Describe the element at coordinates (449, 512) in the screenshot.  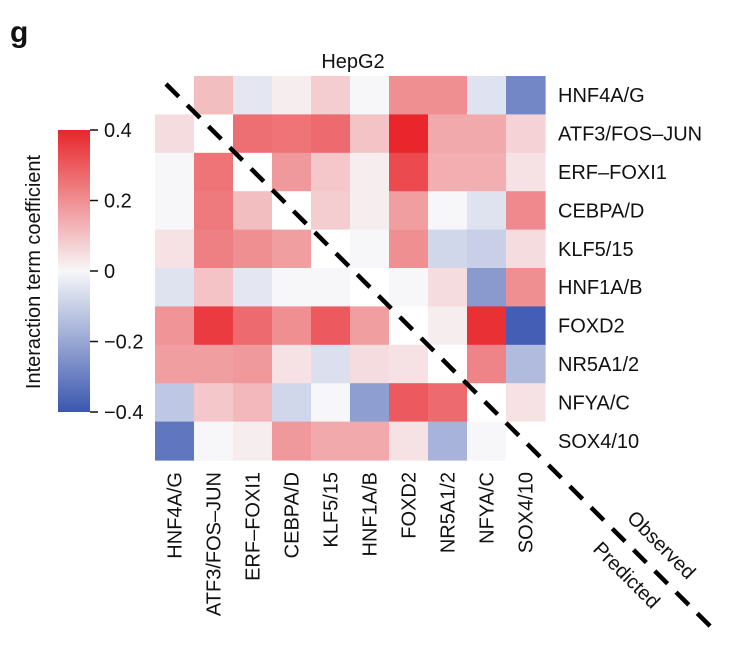
I see `column-label: NR5A1/2` at that location.